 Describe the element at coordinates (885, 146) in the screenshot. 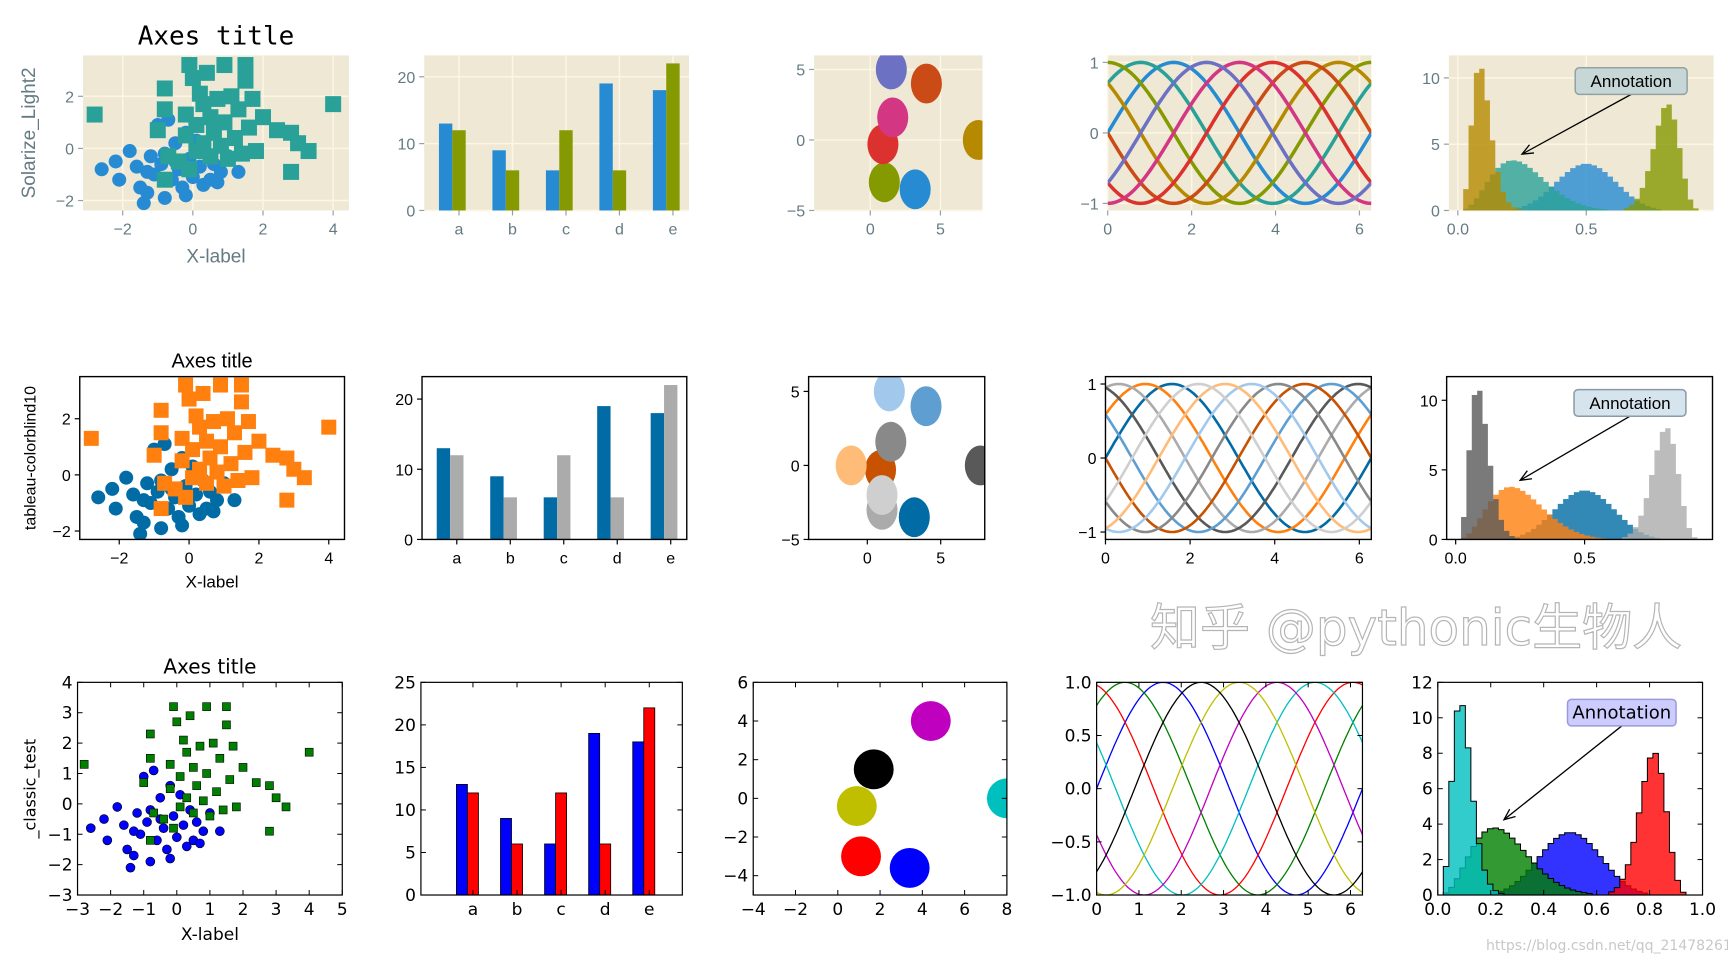

I see `chart-panel-scatter-circles: 0 5 −5 0 5` at that location.